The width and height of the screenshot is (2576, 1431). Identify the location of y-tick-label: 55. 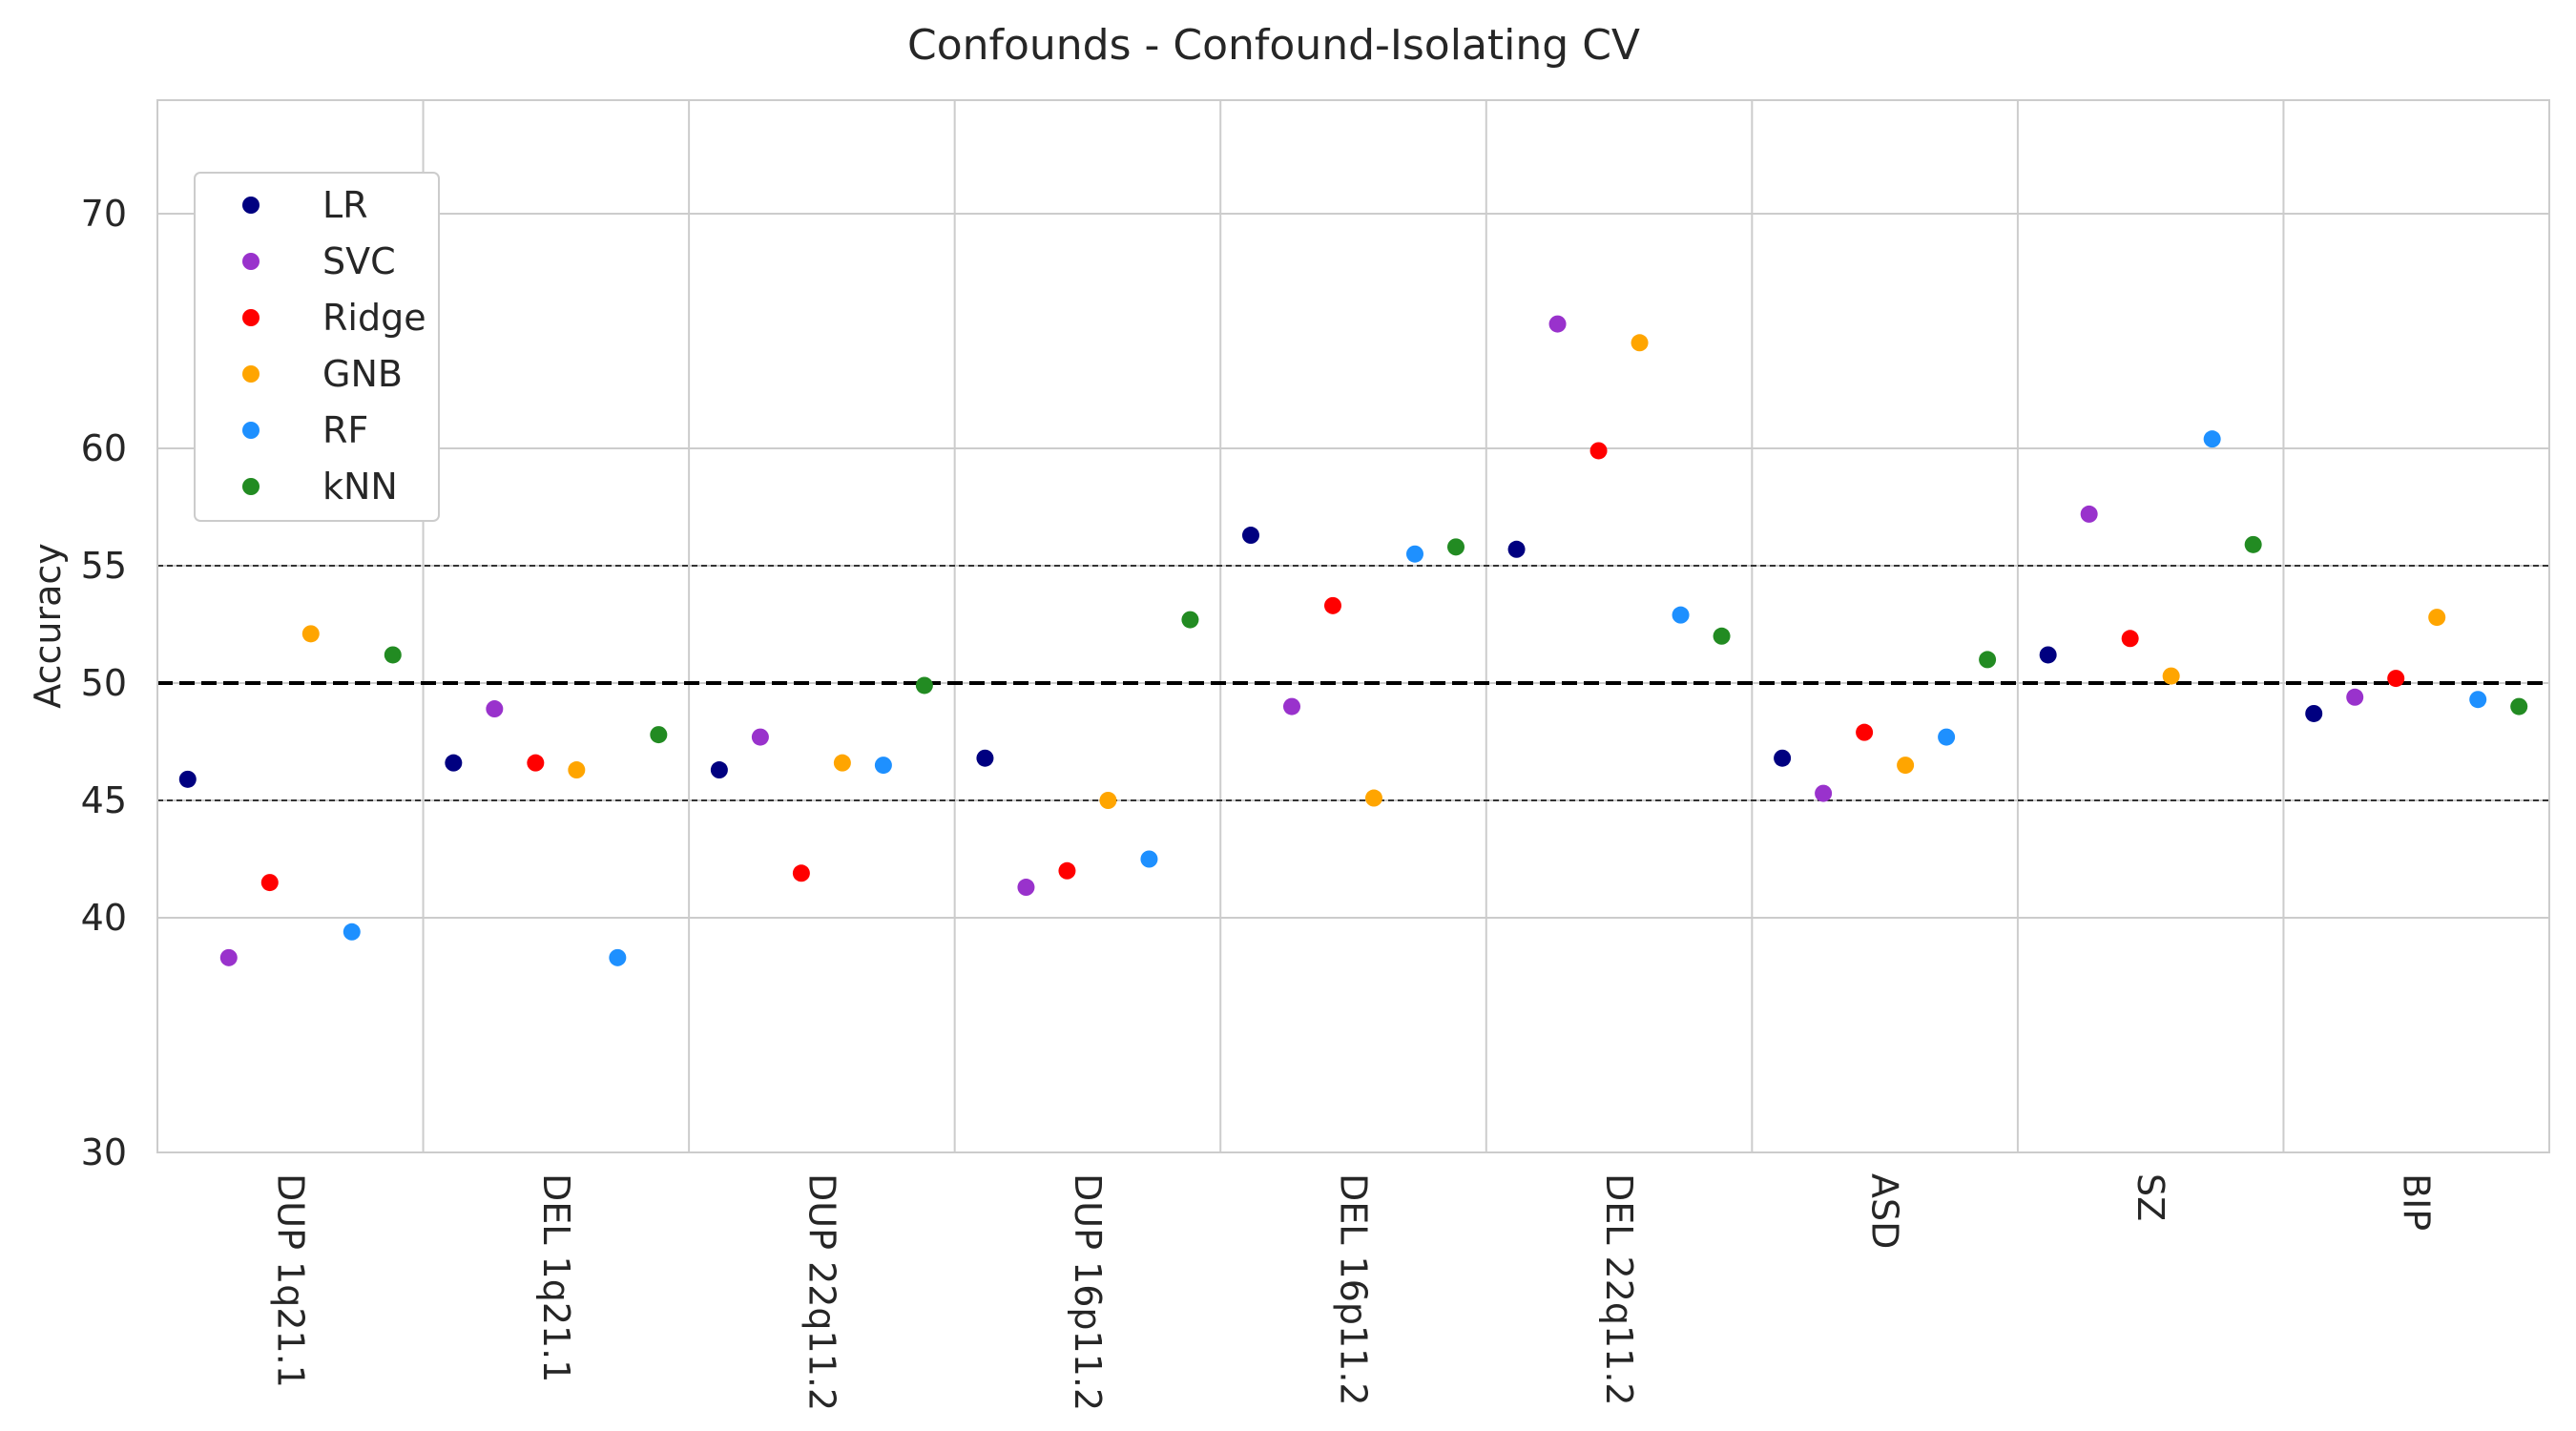
(104, 566).